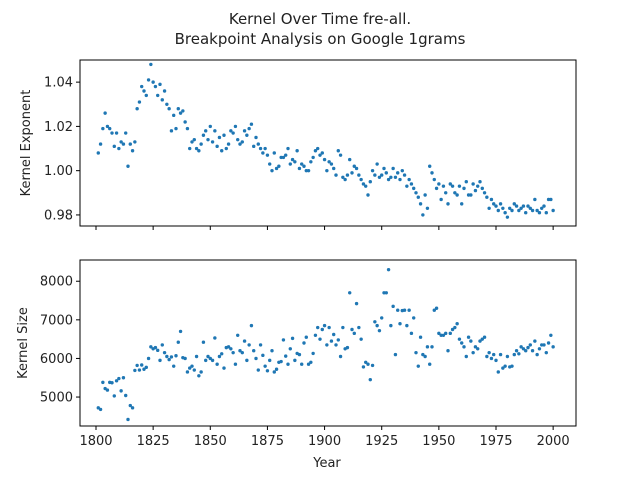  I want to click on x-tick-label: 1825, so click(153, 441).